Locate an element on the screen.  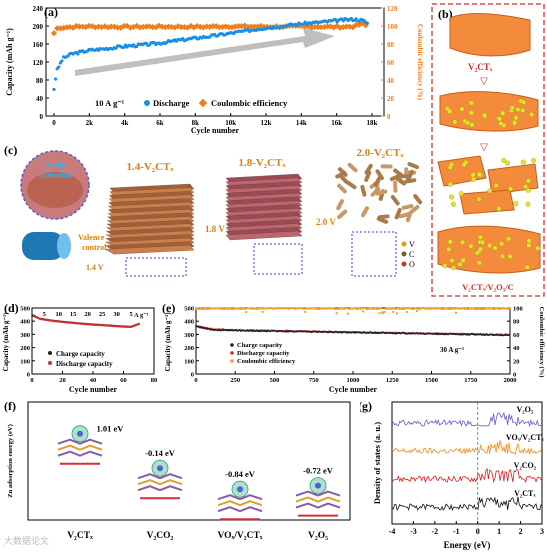
panel-f-label: (f) is located at coordinates (10, 406).